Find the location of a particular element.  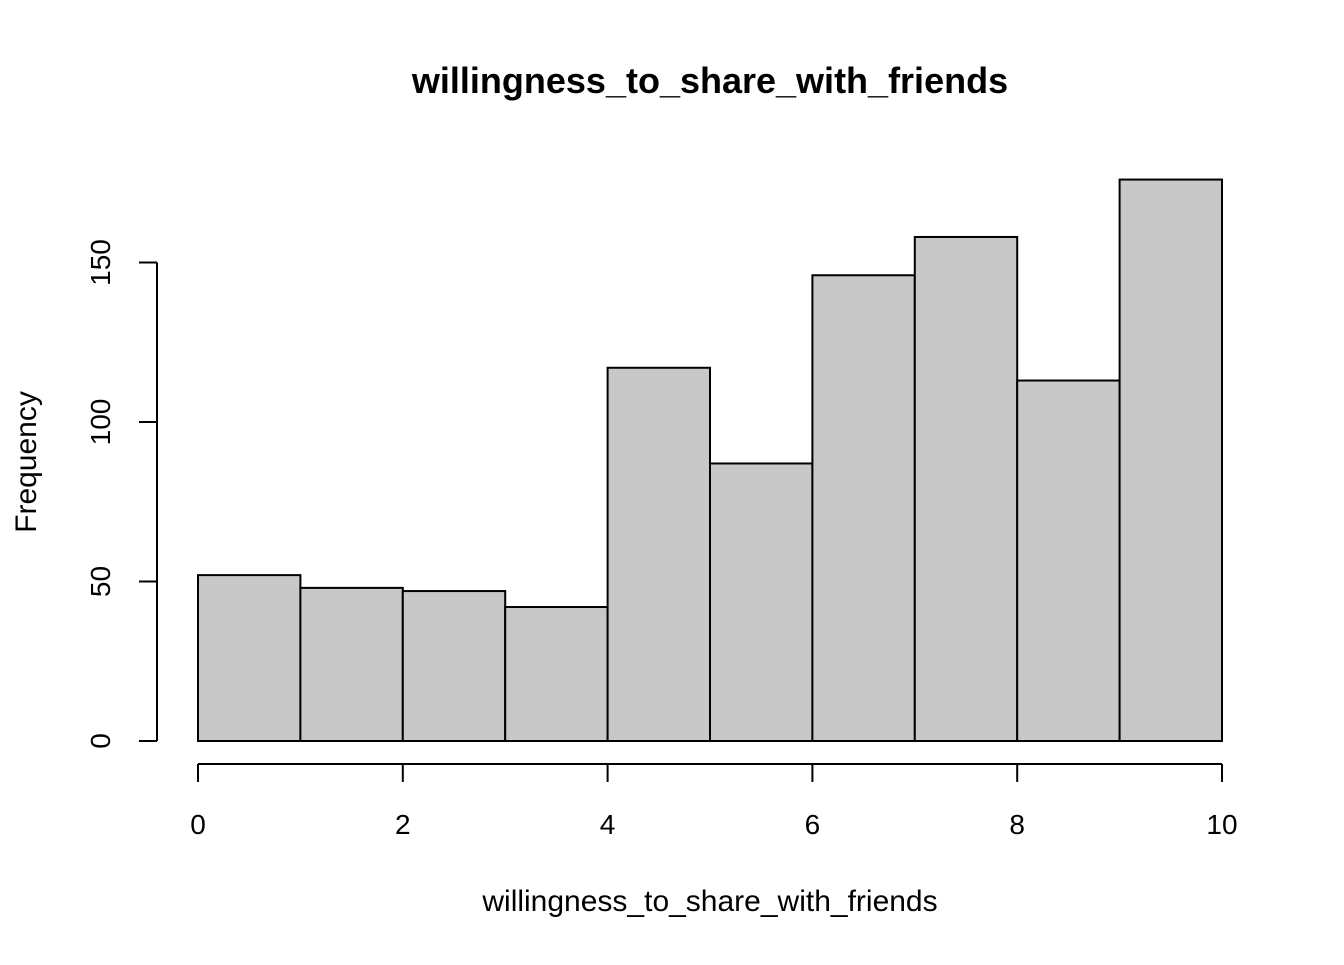

y-axis-label: Frequency is located at coordinates (26, 462).